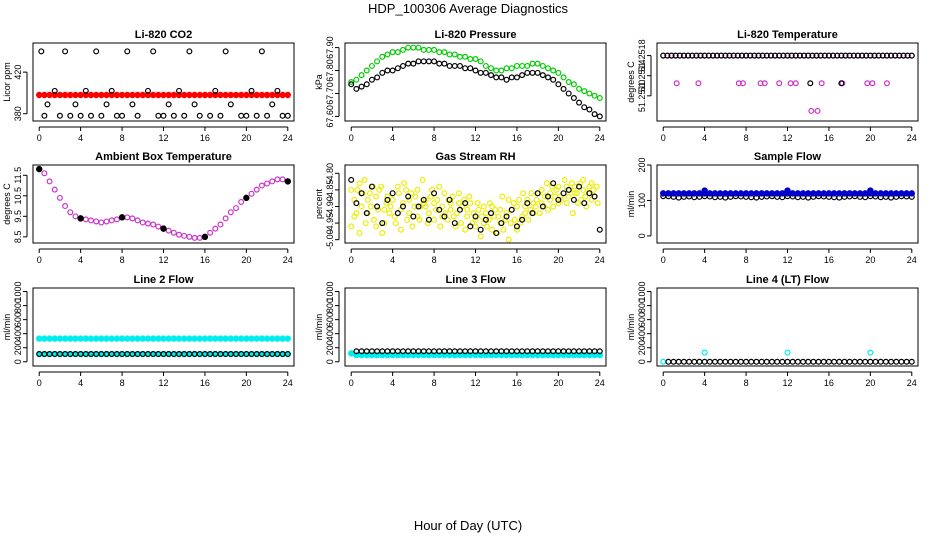  I want to click on y-tick-label: 420, so click(18, 72).